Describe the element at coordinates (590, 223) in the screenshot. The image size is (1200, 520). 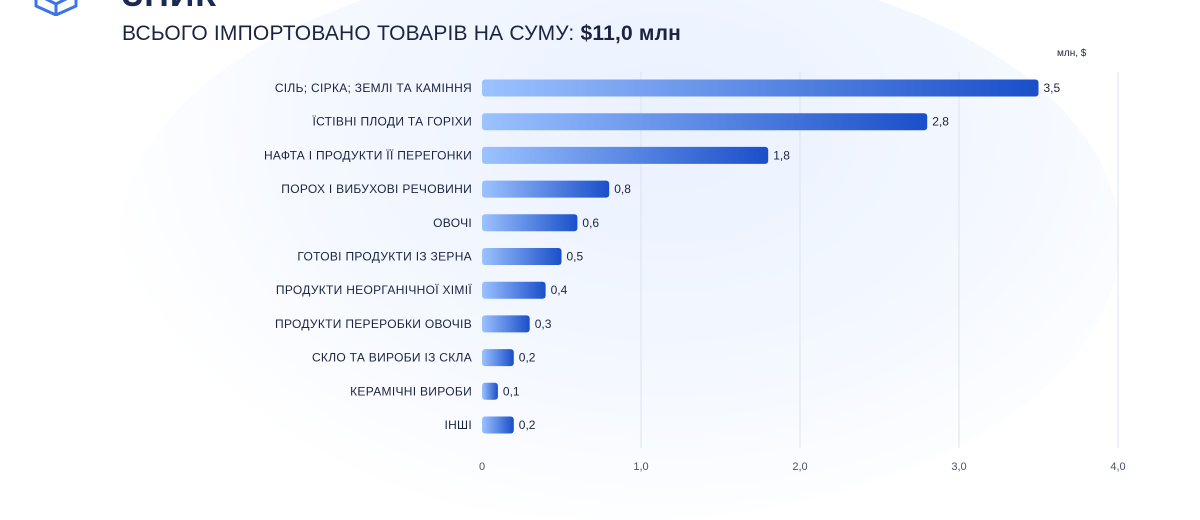
I see `value-label: 0,6` at that location.